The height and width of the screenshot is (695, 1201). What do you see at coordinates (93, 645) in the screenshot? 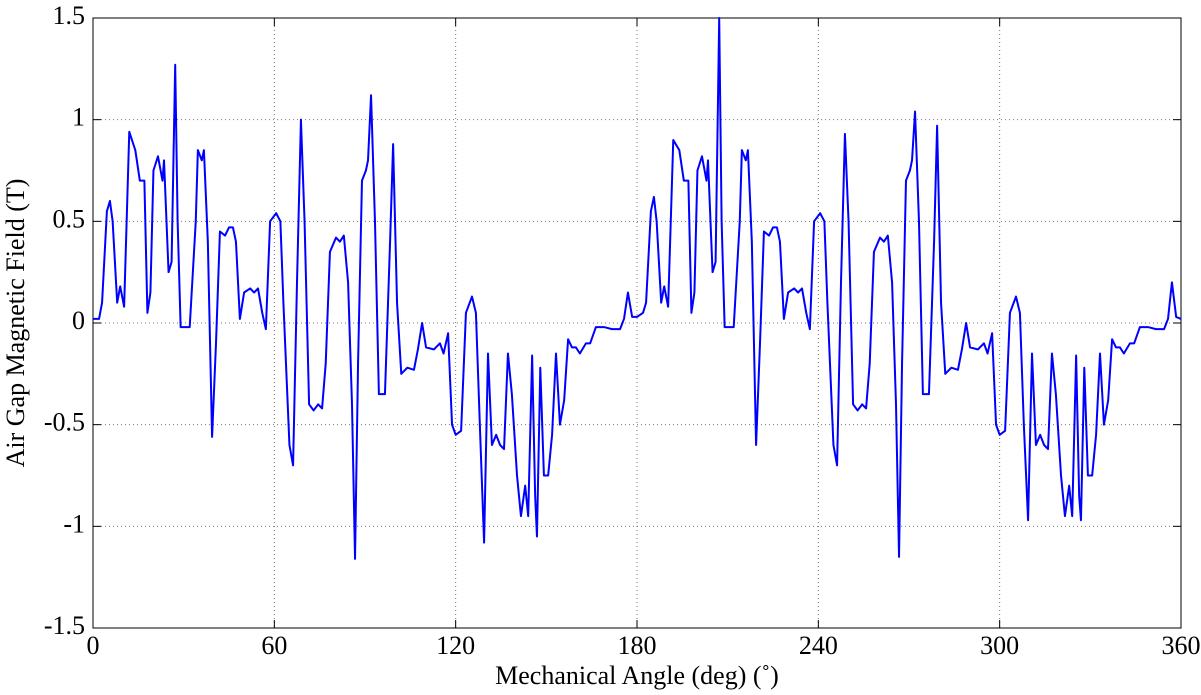
I see `x-tick-label: 0` at bounding box center [93, 645].